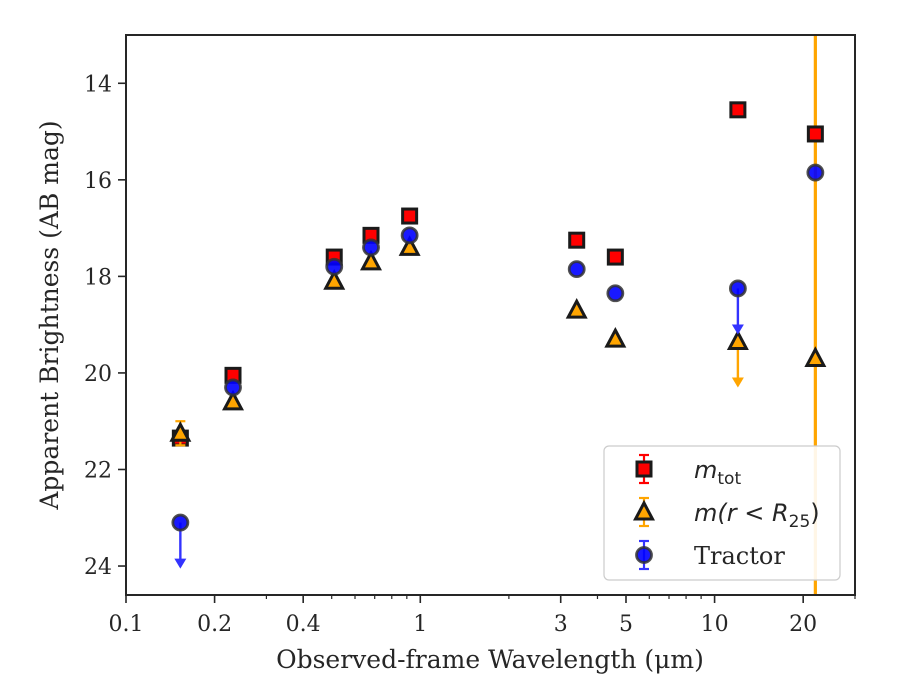 Image resolution: width=900 pixels, height=700 pixels. I want to click on x-tick-label: 0.1, so click(126, 624).